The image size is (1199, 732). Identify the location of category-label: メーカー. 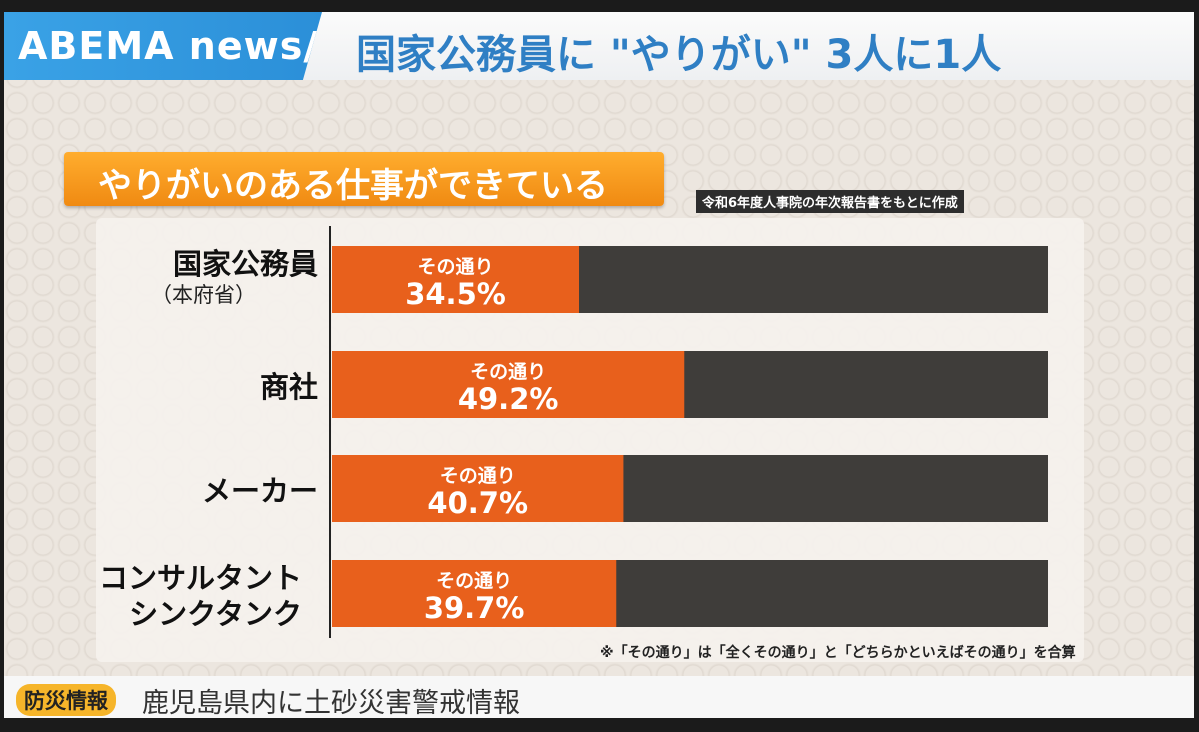
(260, 491).